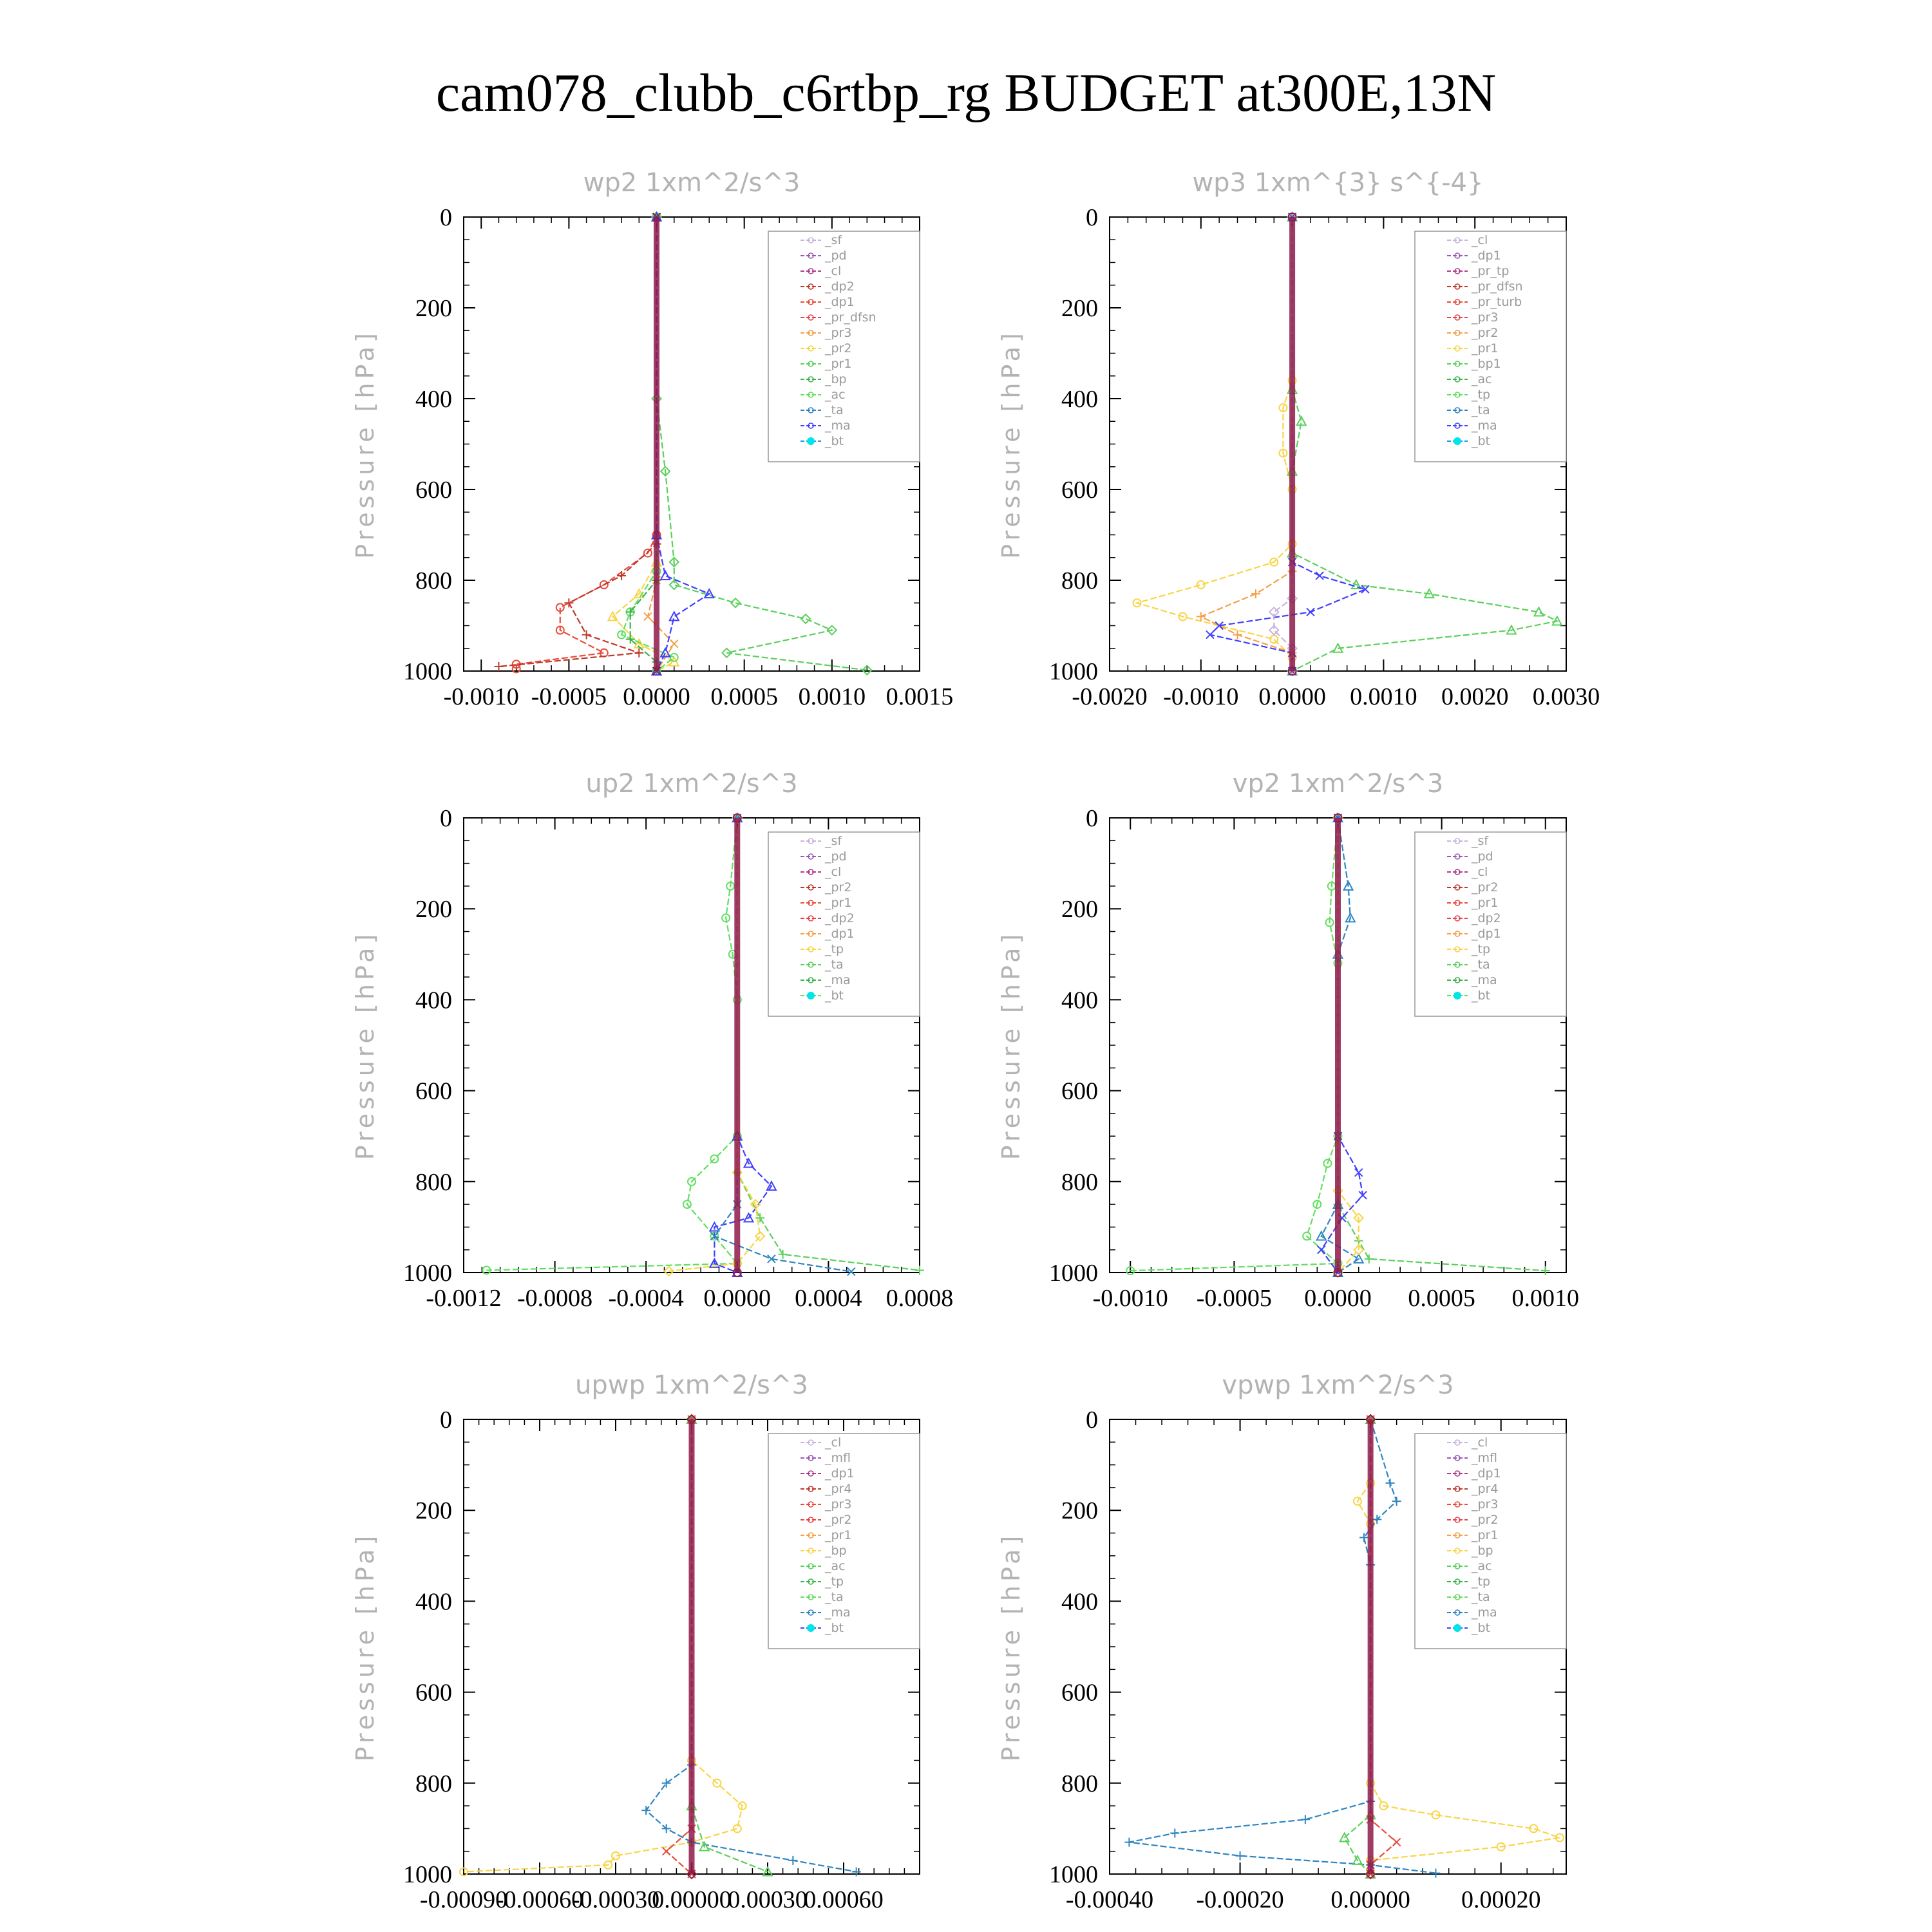 The image size is (1932, 1932). Describe the element at coordinates (836, 1551) in the screenshot. I see `legend-label: _bp` at that location.